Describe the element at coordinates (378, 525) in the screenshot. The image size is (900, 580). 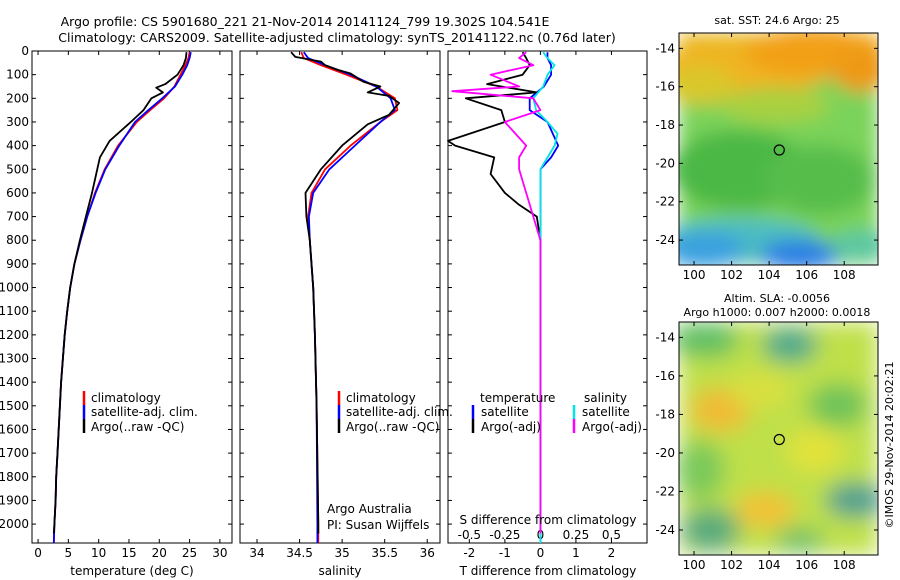
I see `annotation-pi: PI: Susan Wijffels` at that location.